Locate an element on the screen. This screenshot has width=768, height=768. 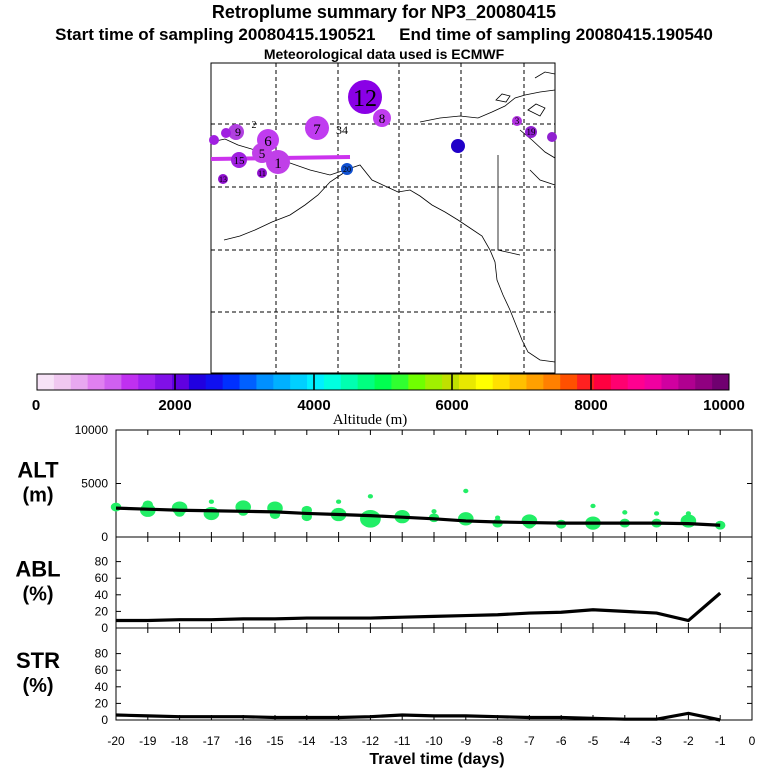
plume-label: 6 is located at coordinates (268, 142).